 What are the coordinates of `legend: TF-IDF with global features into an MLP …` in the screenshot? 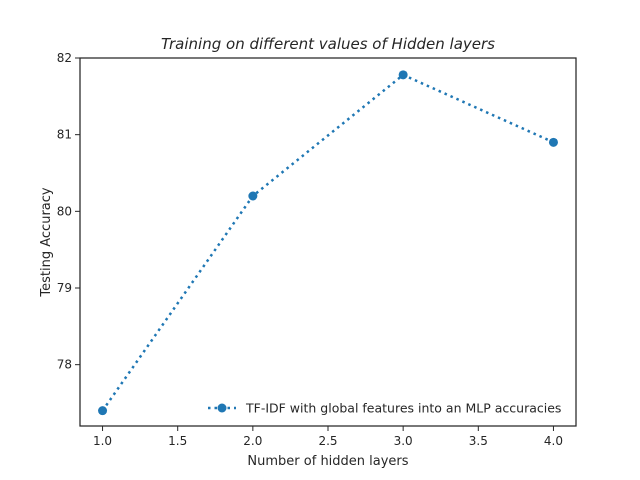 It's located at (384, 408).